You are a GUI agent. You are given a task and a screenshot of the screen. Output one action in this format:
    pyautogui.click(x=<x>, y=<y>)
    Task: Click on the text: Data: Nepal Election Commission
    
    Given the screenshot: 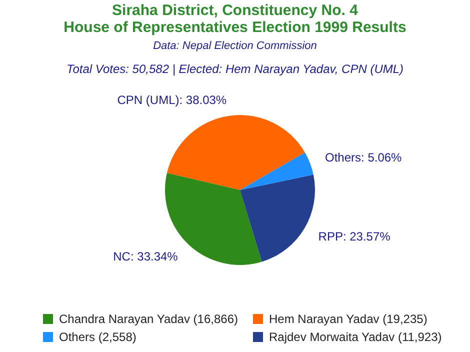 What is the action you would take?
    pyautogui.click(x=235, y=46)
    